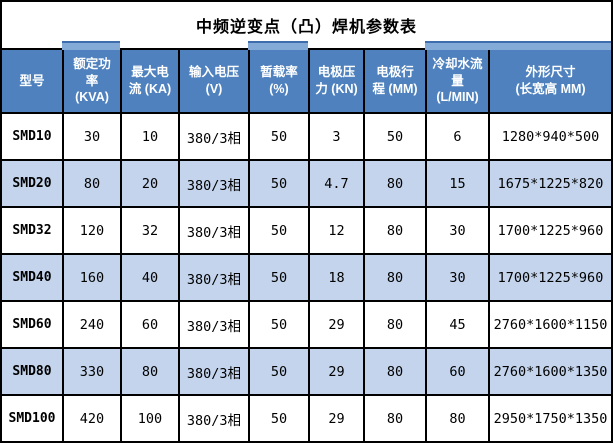 The height and width of the screenshot is (443, 613). Describe the element at coordinates (149, 136) in the screenshot. I see `value-cell: 10` at that location.